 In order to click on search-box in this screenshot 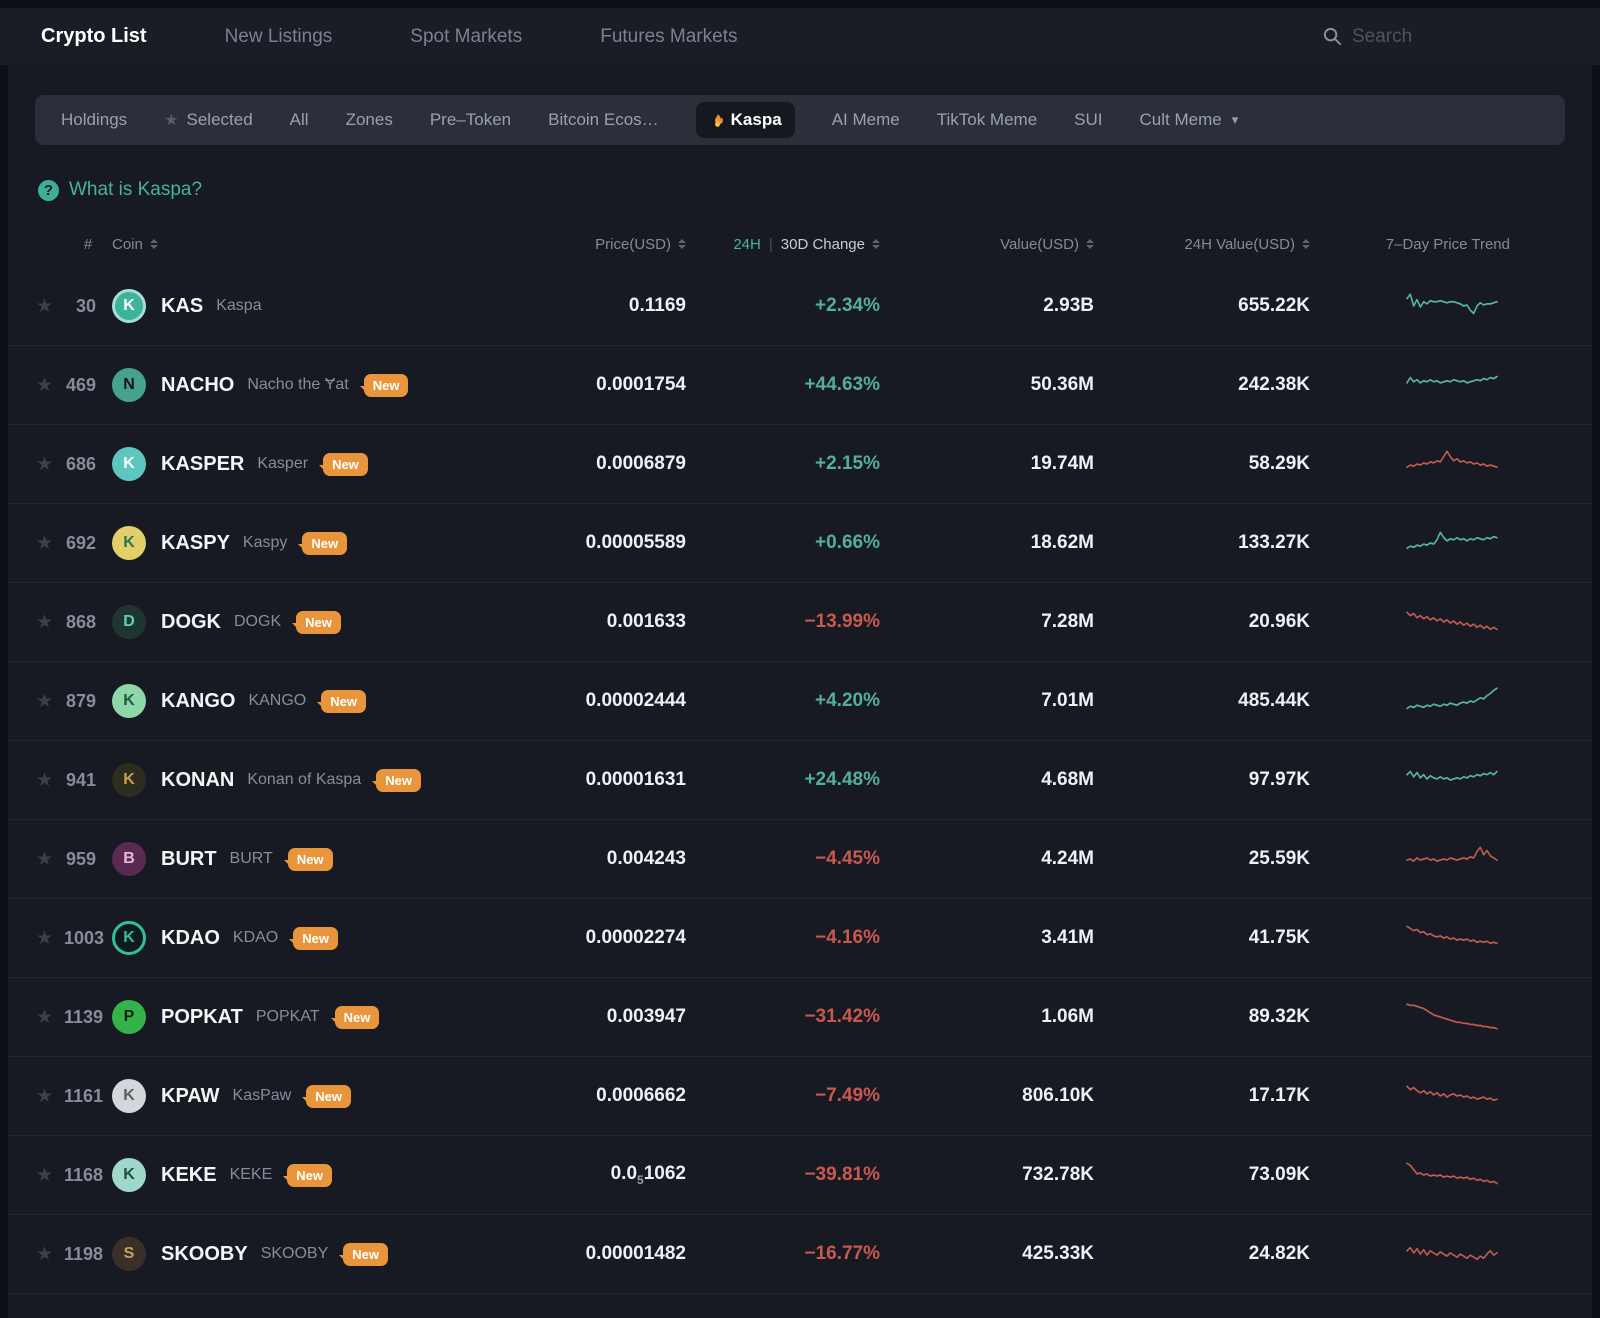, I will do `click(1402, 36)`.